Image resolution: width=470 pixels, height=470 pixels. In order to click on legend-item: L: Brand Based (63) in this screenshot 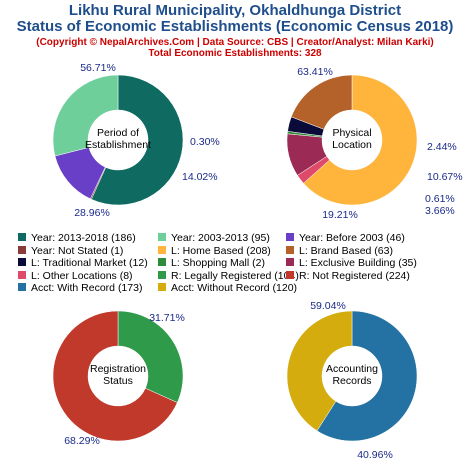, I will do `click(339, 251)`.